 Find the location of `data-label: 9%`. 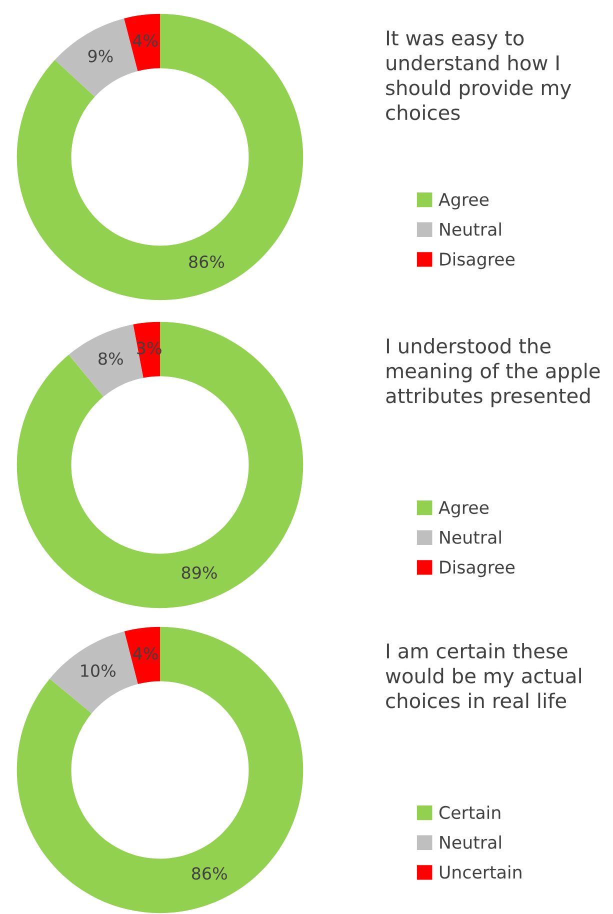

data-label: 9% is located at coordinates (100, 56).